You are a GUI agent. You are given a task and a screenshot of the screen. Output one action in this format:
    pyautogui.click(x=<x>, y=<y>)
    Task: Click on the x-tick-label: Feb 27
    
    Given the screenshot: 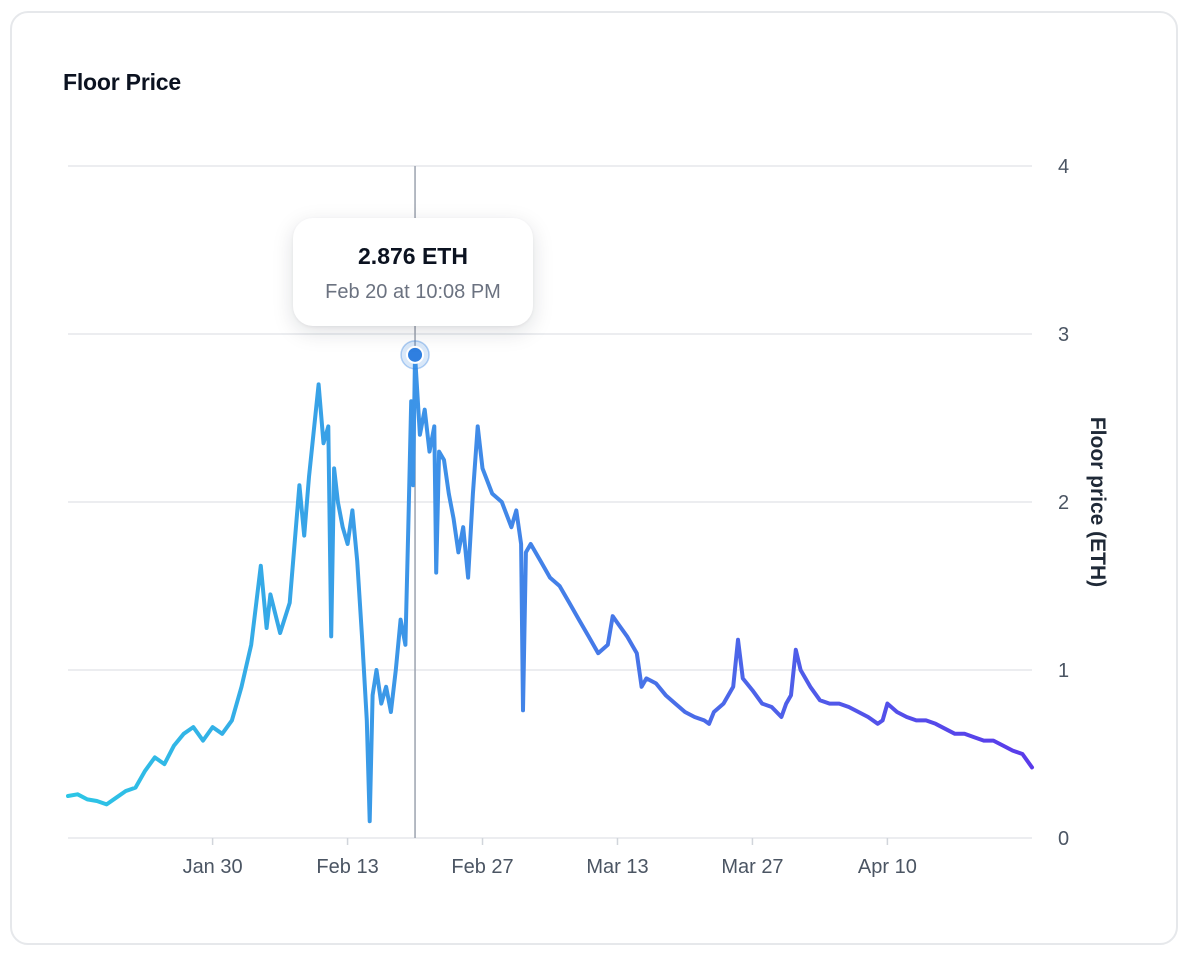 What is the action you would take?
    pyautogui.click(x=482, y=867)
    